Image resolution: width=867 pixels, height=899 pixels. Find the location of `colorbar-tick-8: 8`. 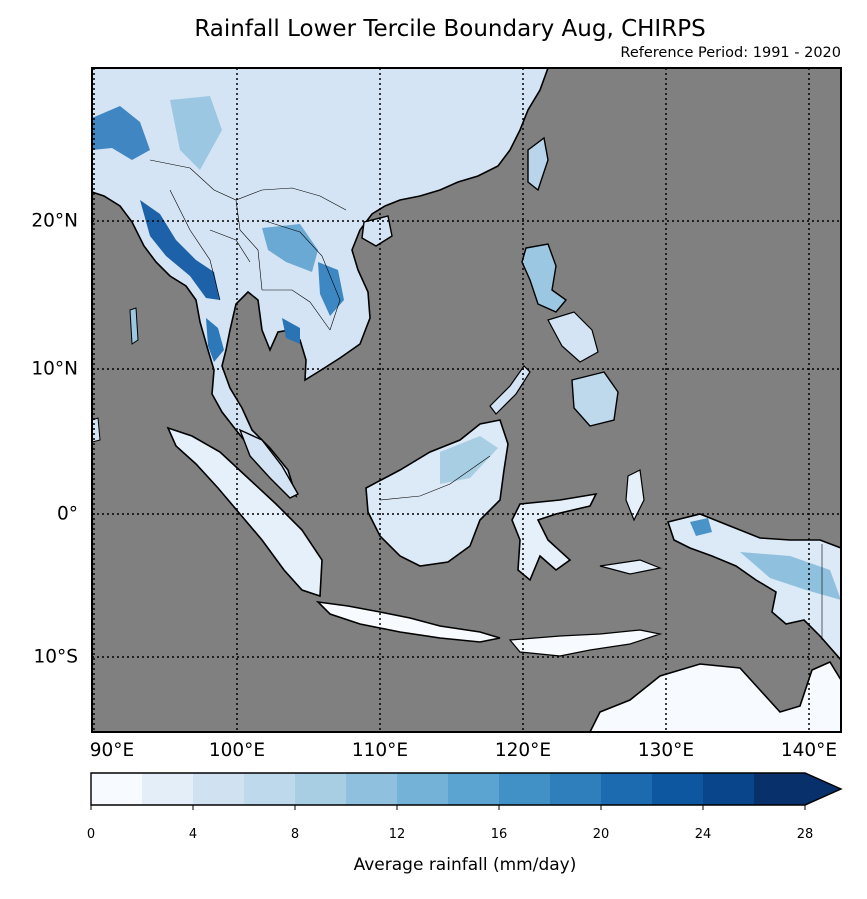

colorbar-tick-8: 8 is located at coordinates (295, 834).